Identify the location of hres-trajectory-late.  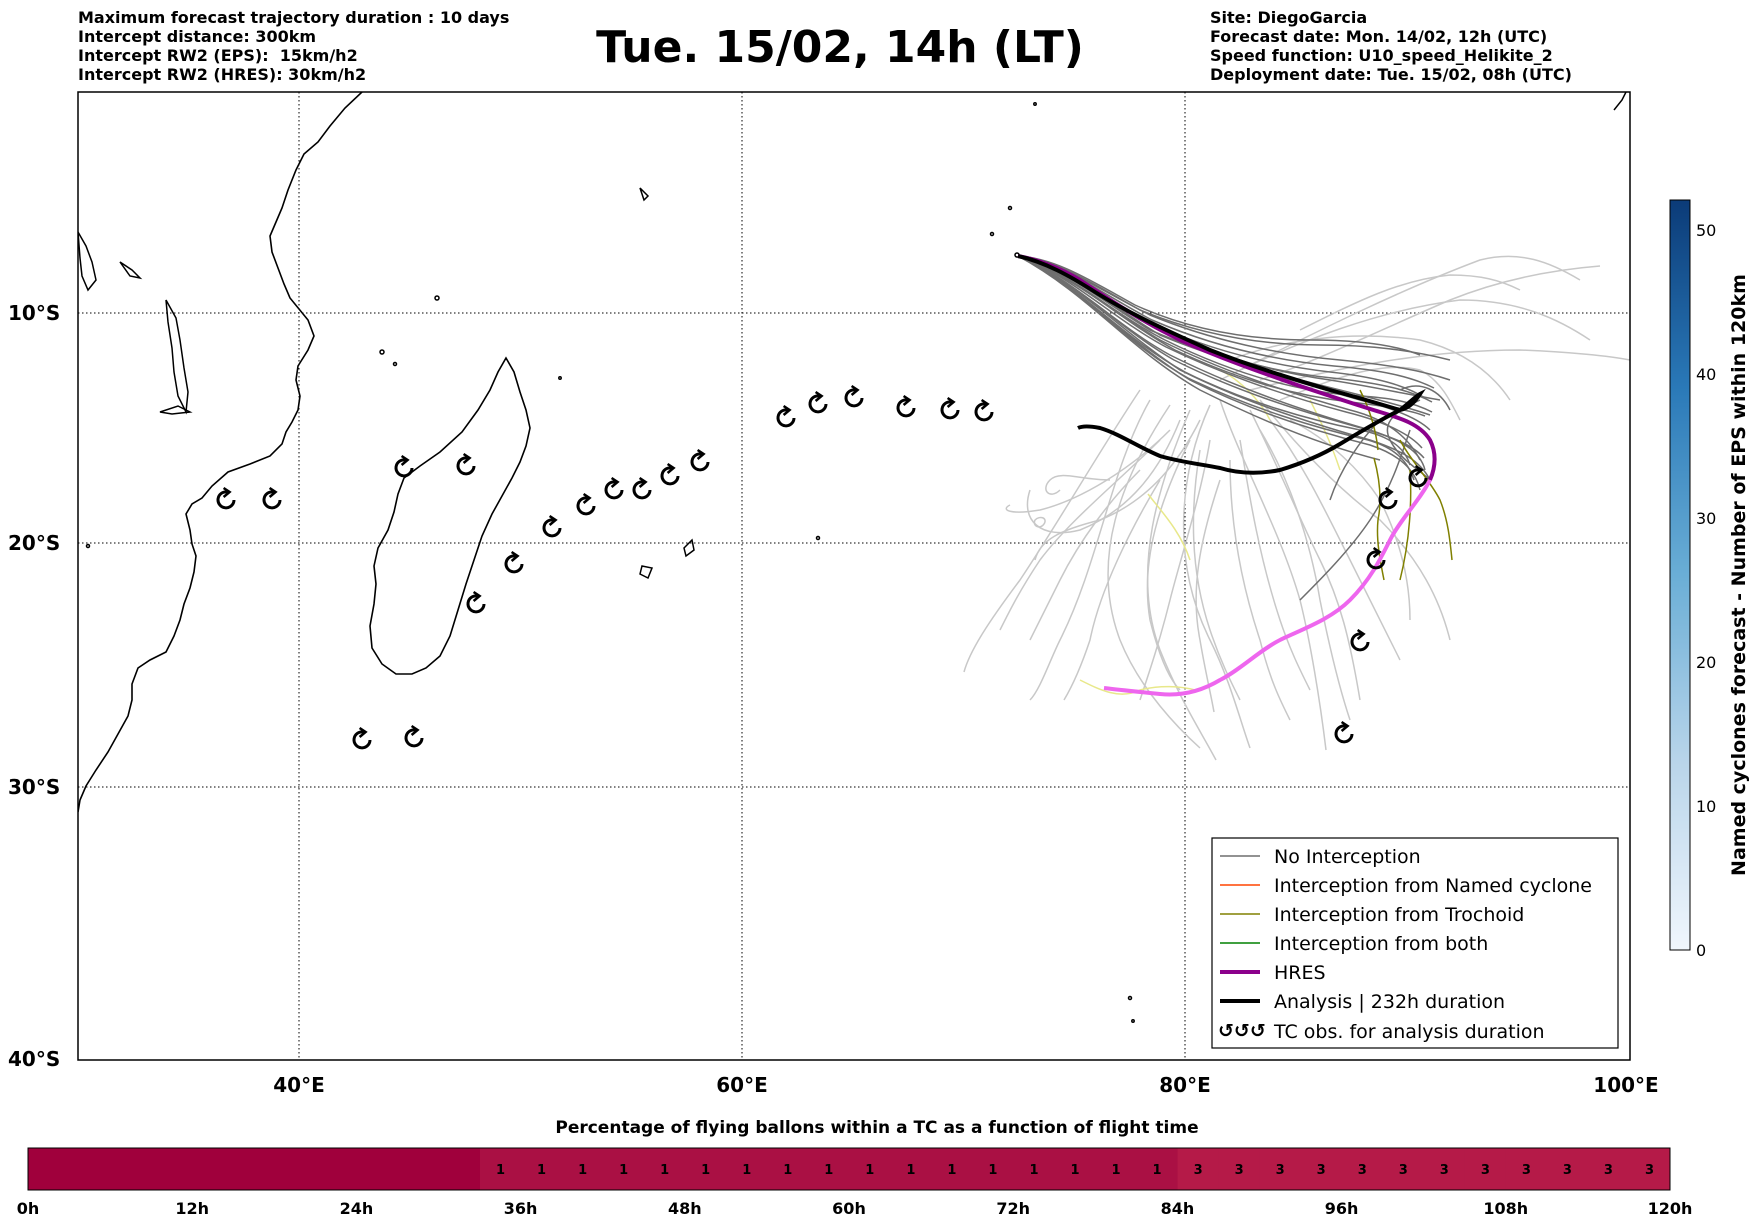
(1267, 588).